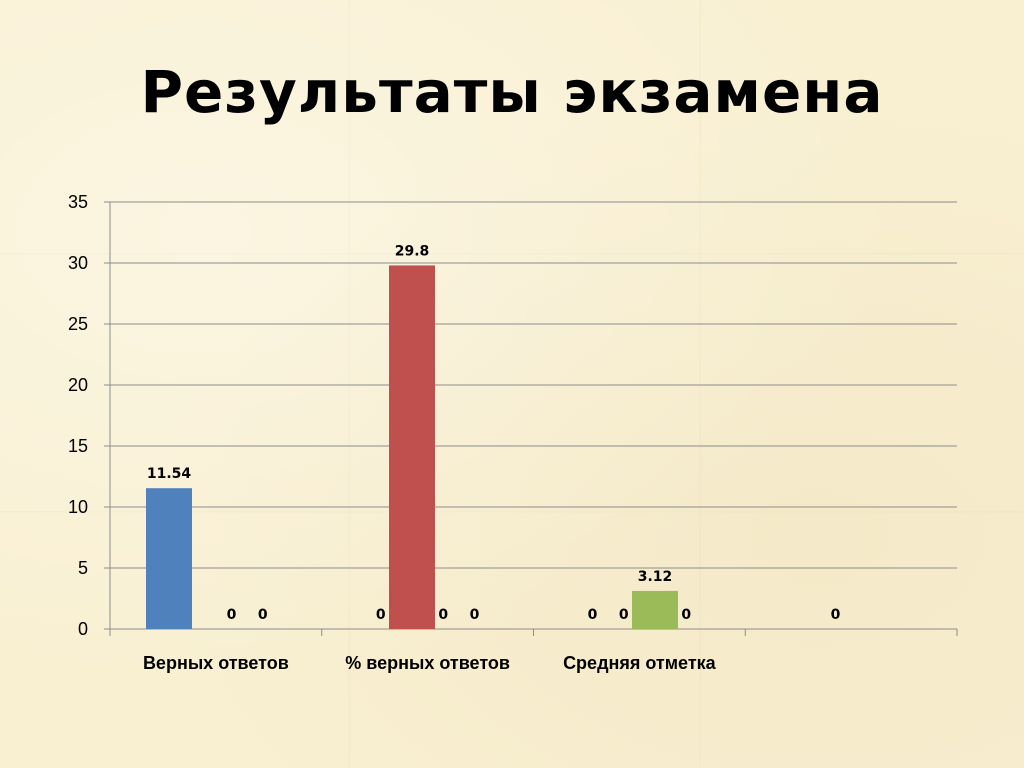 The width and height of the screenshot is (1024, 768). I want to click on x-category-label: % верных ответов, so click(427, 663).